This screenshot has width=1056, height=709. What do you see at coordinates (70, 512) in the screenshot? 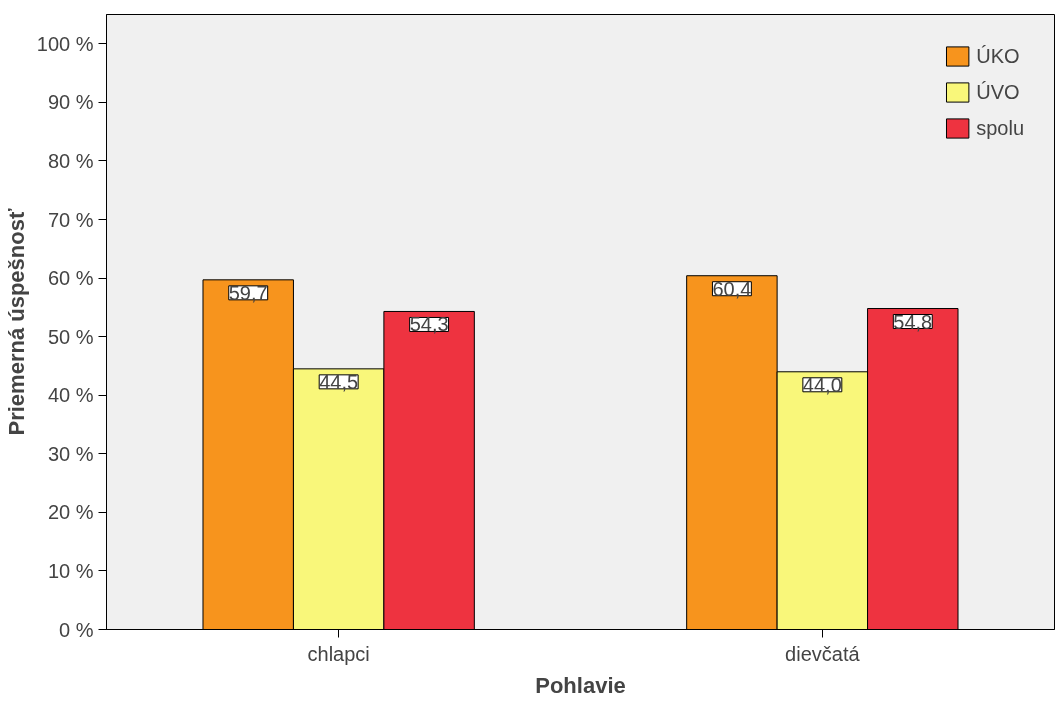
I see `y-tick-label: 20 %` at bounding box center [70, 512].